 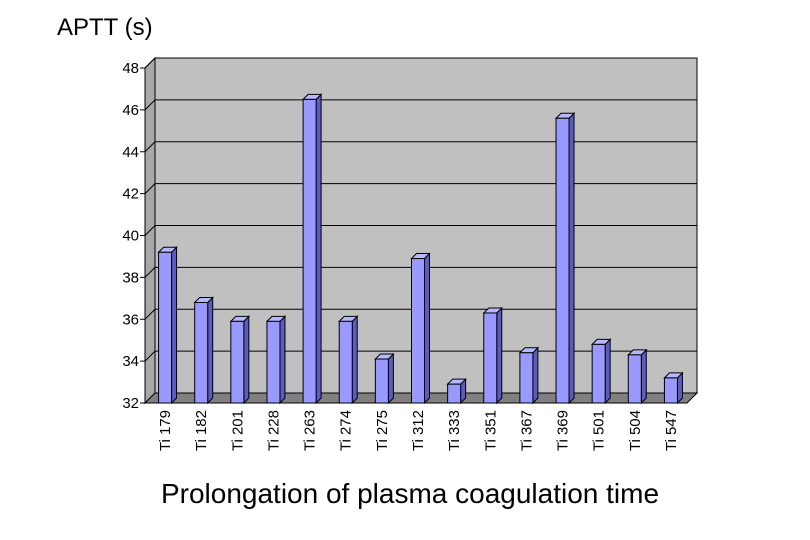 I want to click on category-label: Ti 274, so click(x=346, y=430).